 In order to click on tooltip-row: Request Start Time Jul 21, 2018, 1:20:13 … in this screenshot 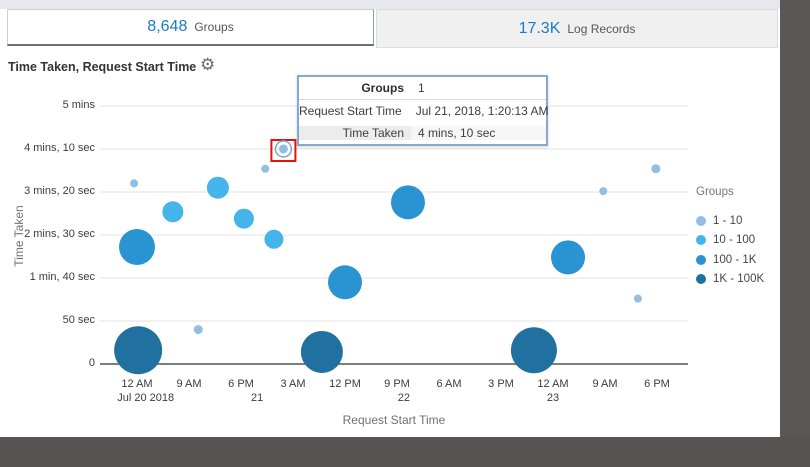, I will do `click(424, 111)`.